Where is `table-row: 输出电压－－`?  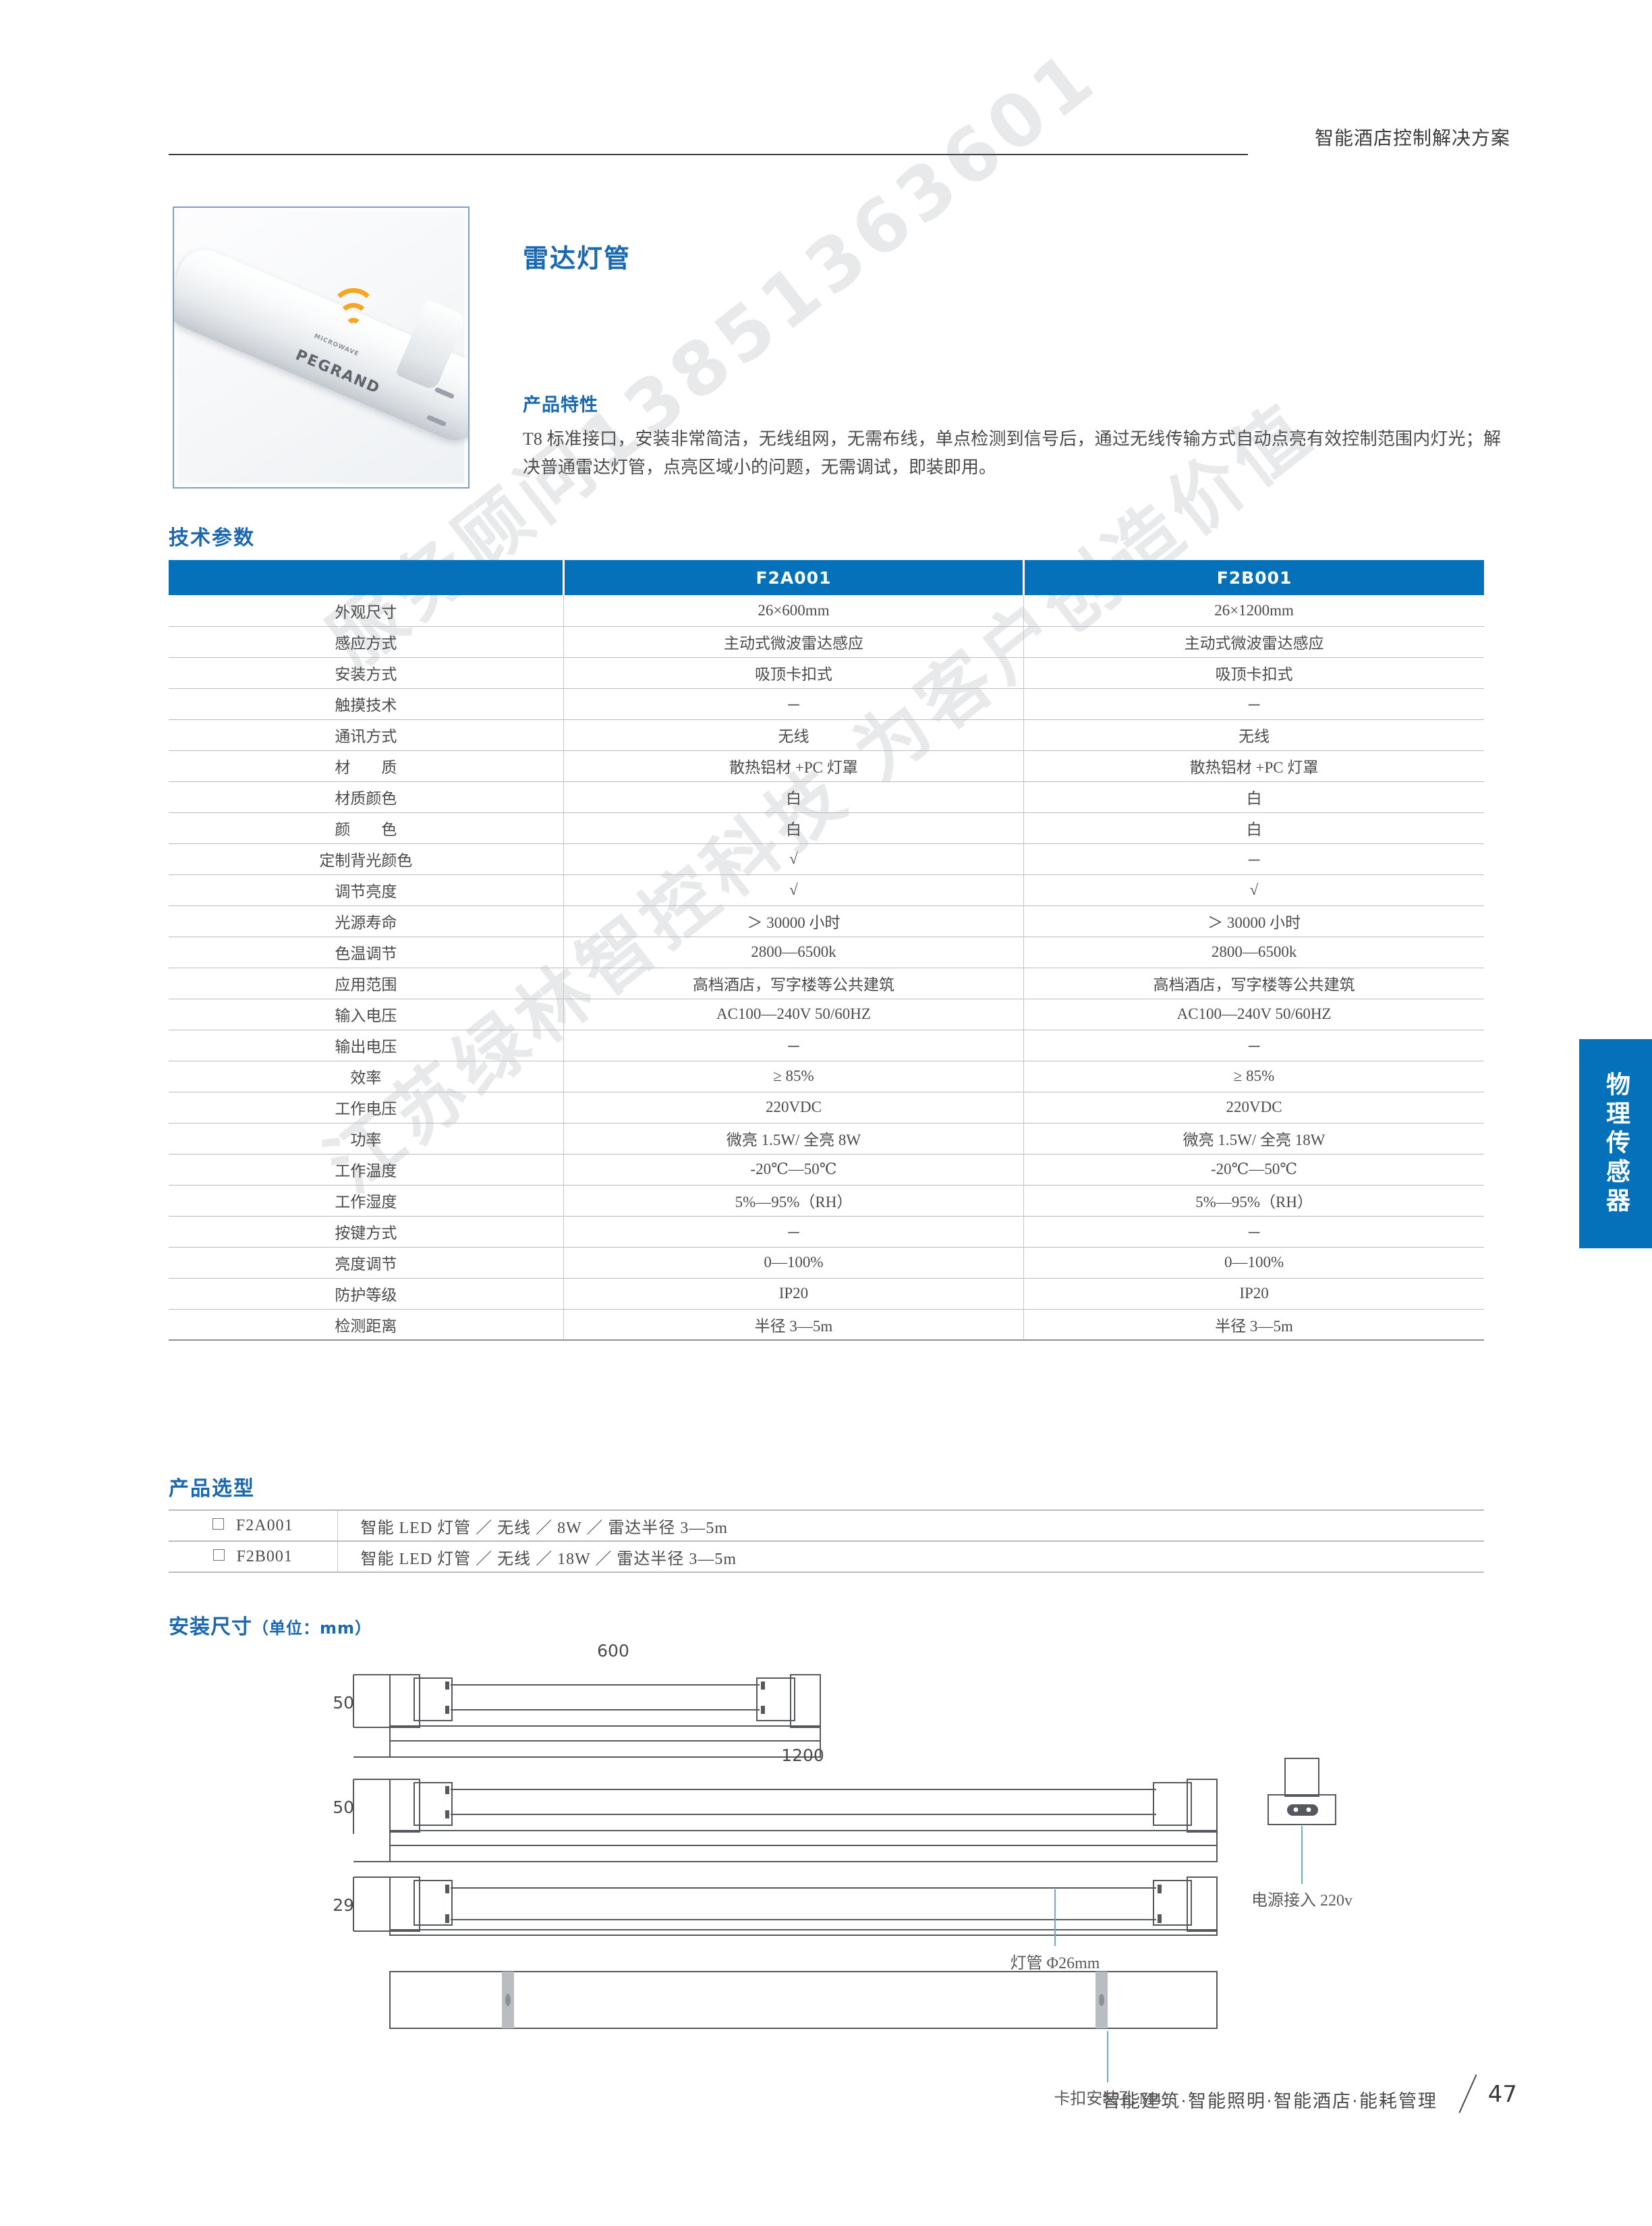
table-row: 输出电压－－ is located at coordinates (826, 1045).